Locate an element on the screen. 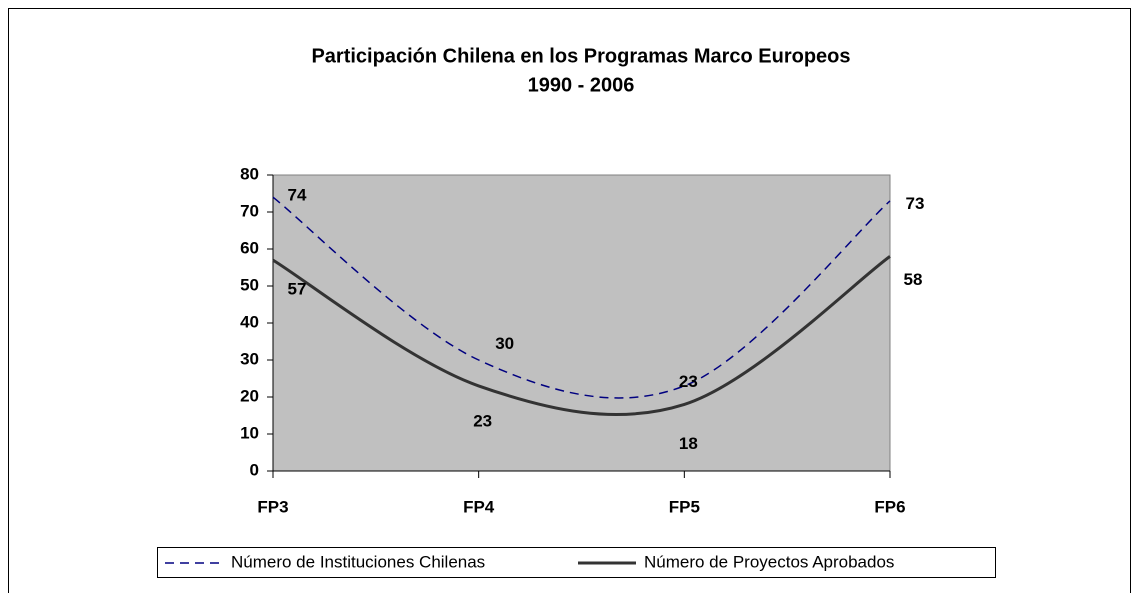  data-label: 58 is located at coordinates (913, 279).